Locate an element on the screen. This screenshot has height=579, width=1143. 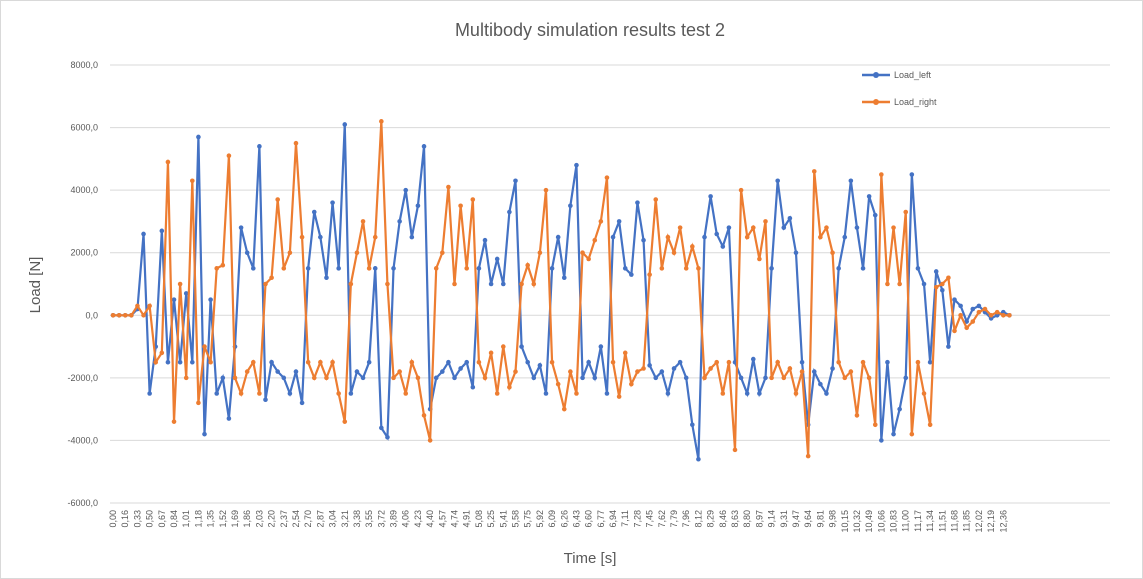
x-tick-label: 12,02 is located at coordinates (979, 521).